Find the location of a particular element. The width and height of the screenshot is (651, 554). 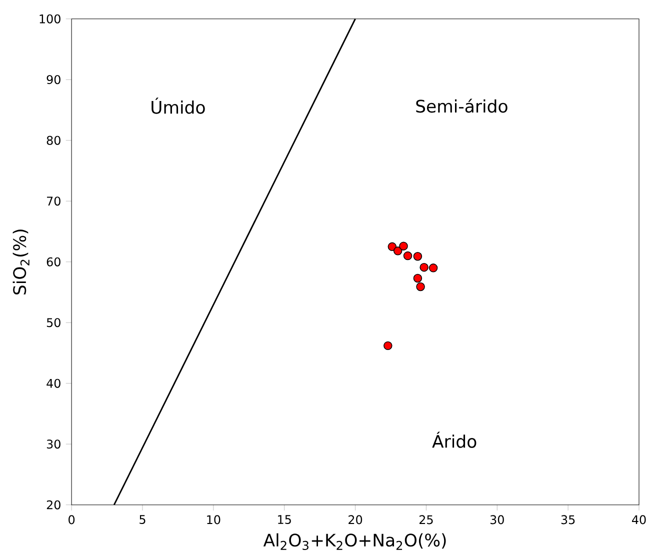

y-tick-label: 90 is located at coordinates (53, 79).